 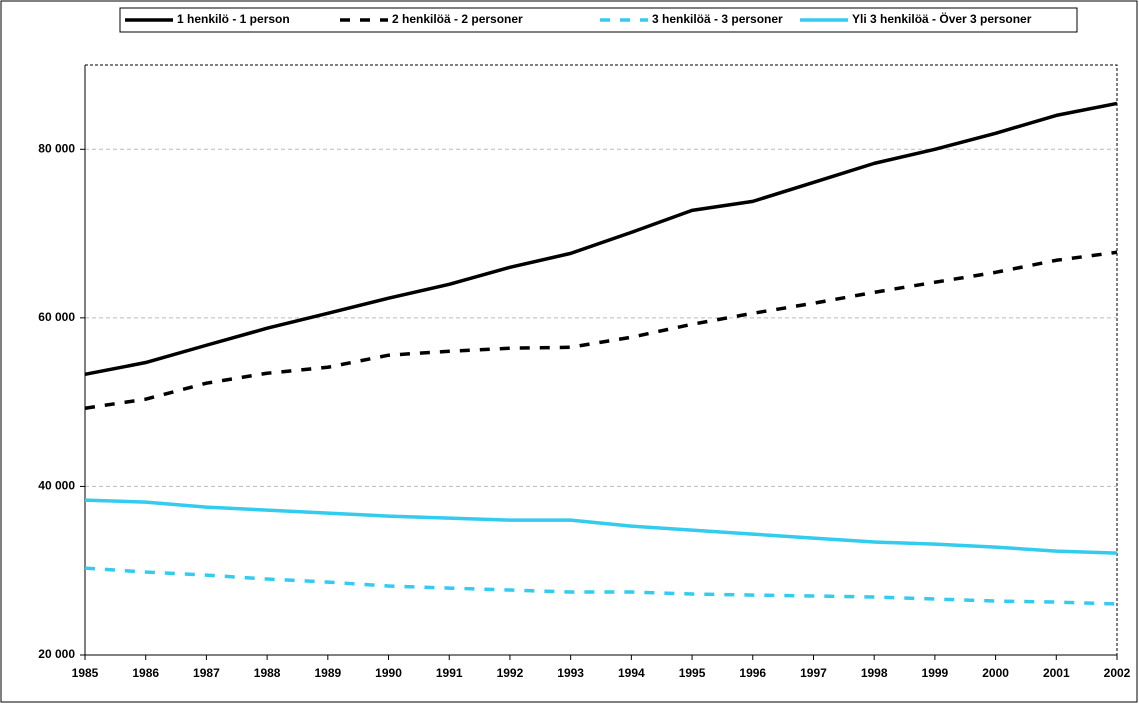 What do you see at coordinates (85, 673) in the screenshot?
I see `x-tick-label: 1985` at bounding box center [85, 673].